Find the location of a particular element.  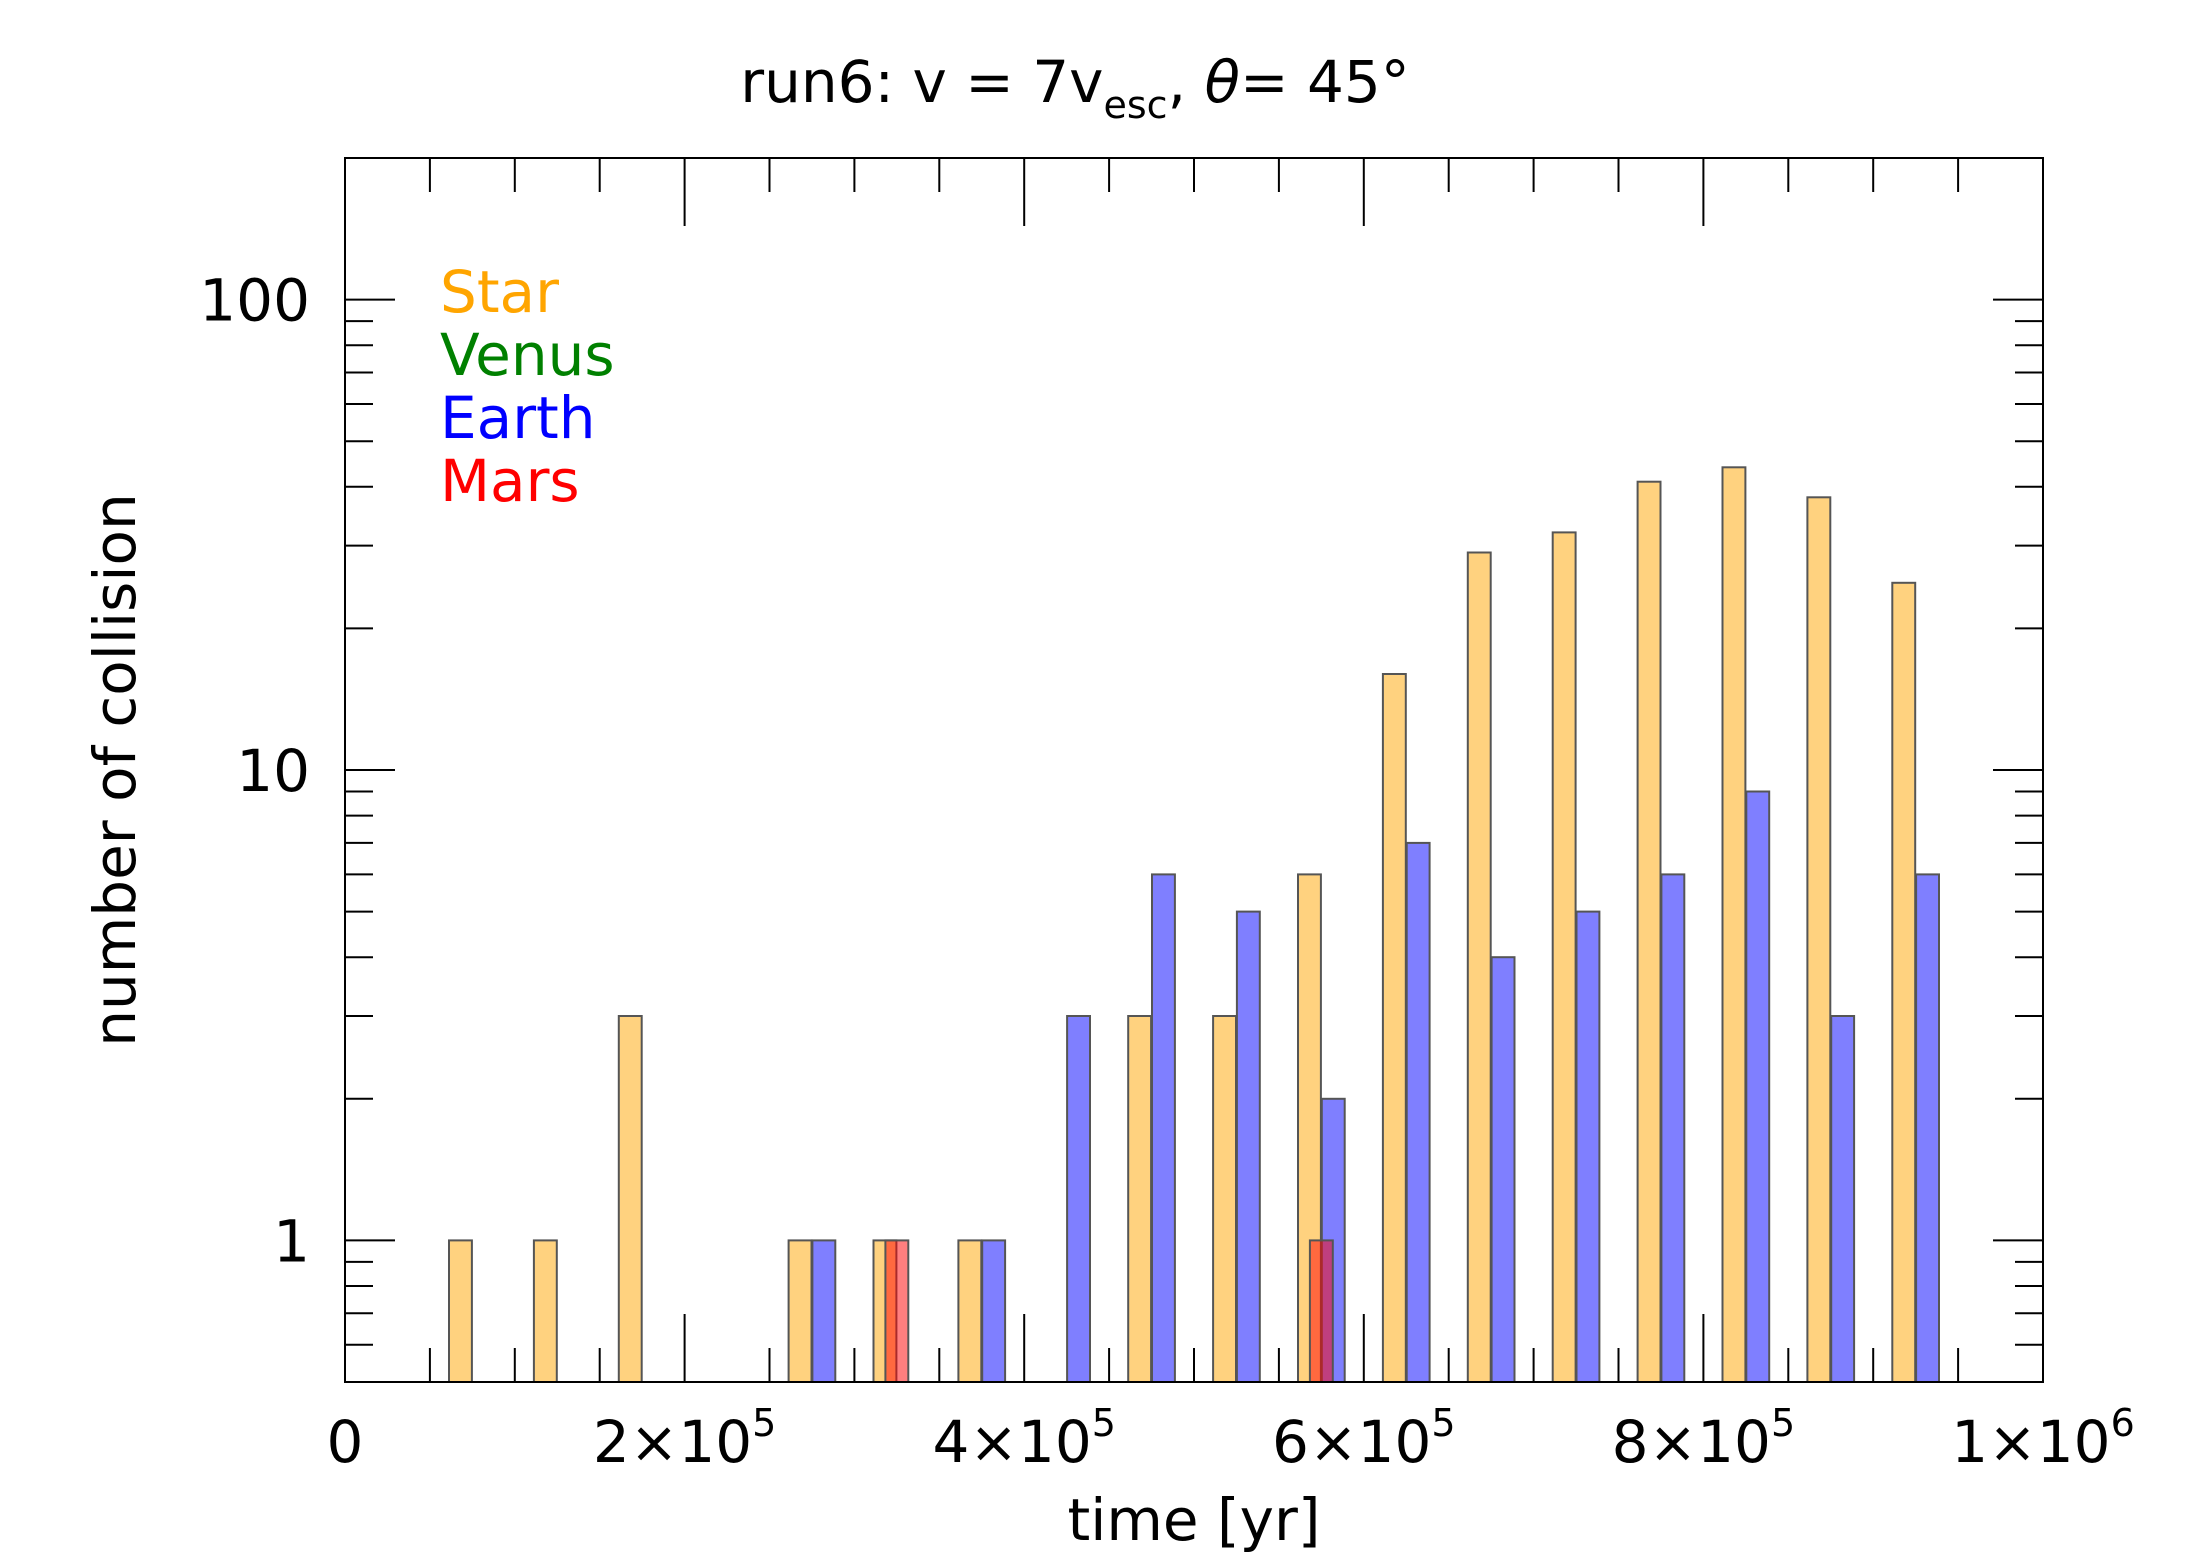

y-tick-label: 10 is located at coordinates (273, 771).